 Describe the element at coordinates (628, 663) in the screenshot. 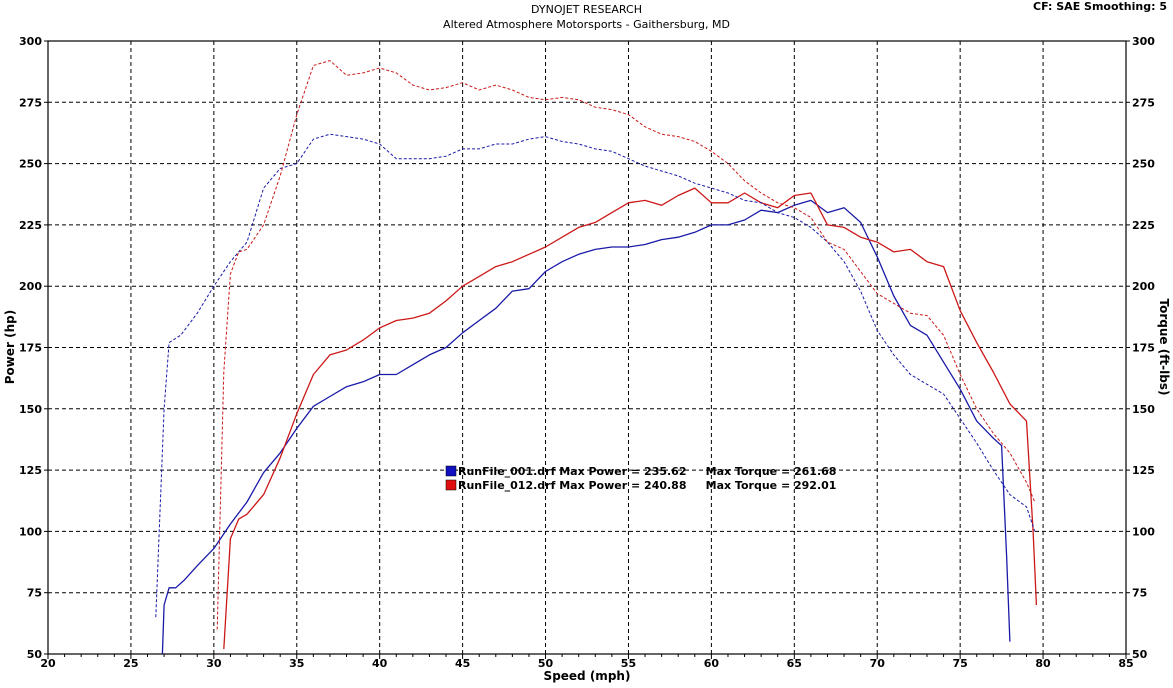

I see `x-tick-label: 55` at that location.